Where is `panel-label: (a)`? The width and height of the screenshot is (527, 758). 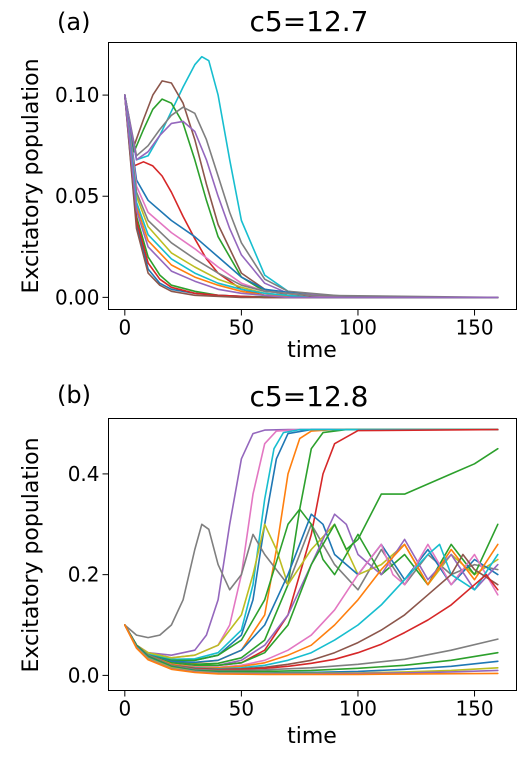
panel-label: (a) is located at coordinates (73, 22).